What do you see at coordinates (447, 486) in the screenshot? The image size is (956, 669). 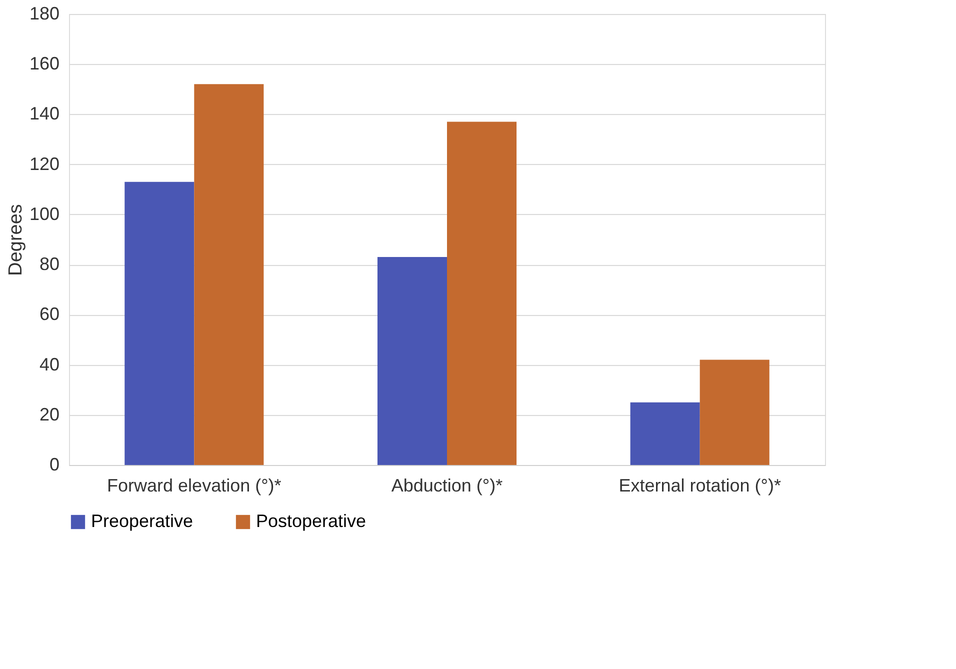 I see `x-tick-label: Abduction (°)*` at bounding box center [447, 486].